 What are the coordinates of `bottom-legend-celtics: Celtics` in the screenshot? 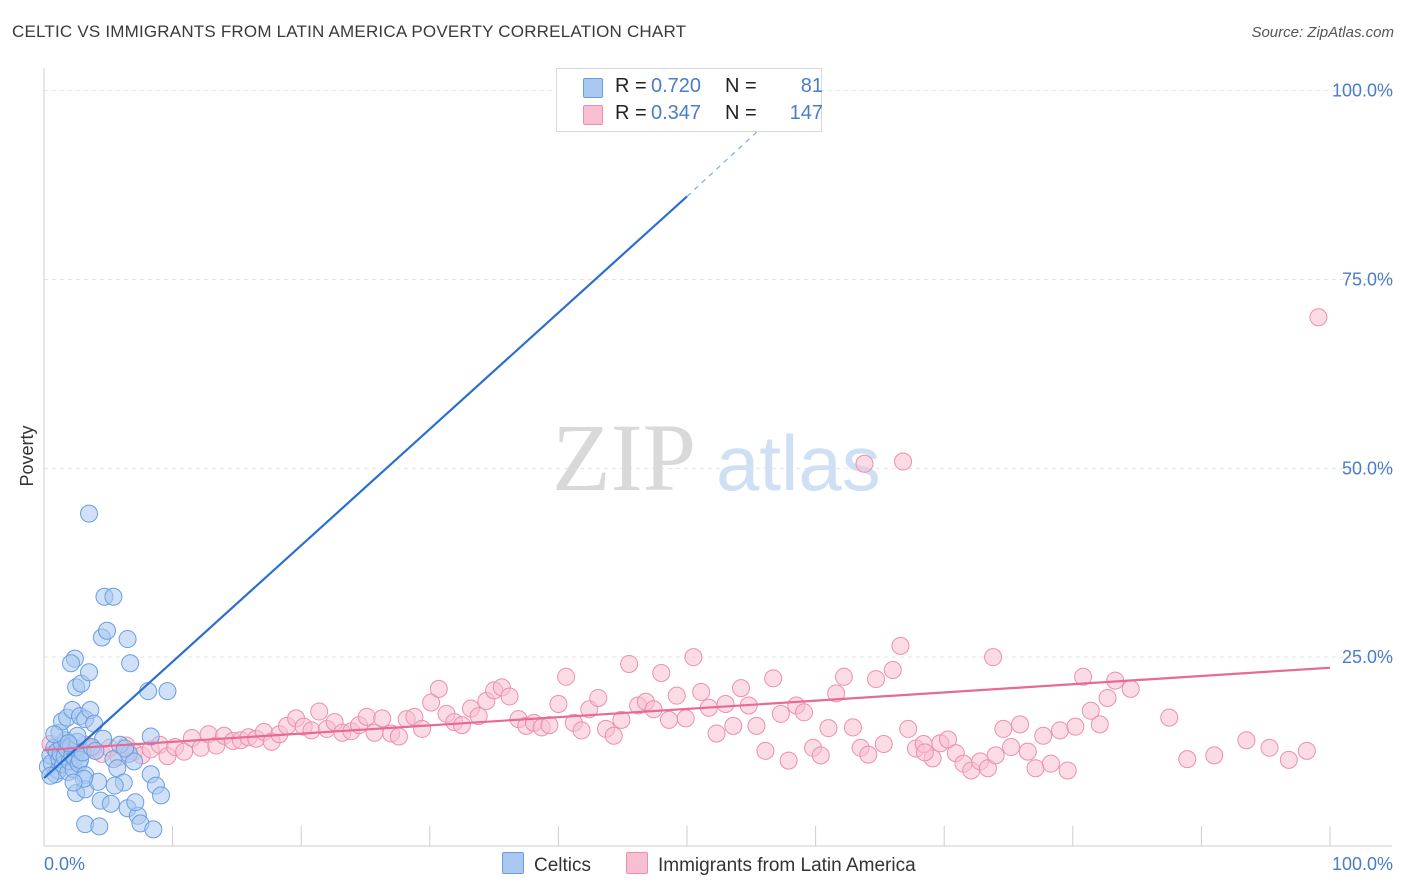 It's located at (546, 864).